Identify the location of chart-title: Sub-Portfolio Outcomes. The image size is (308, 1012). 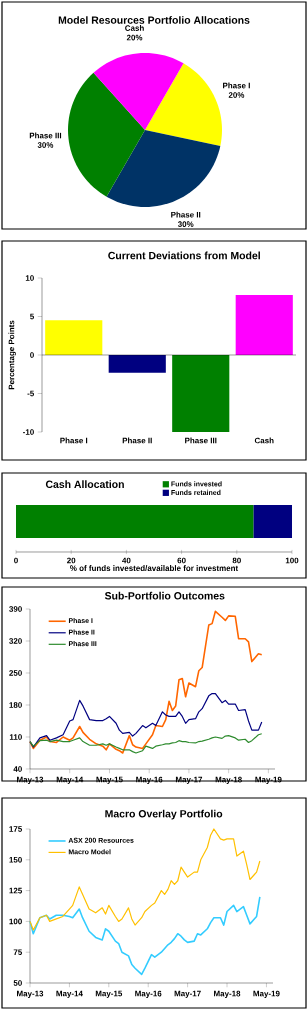
(164, 595).